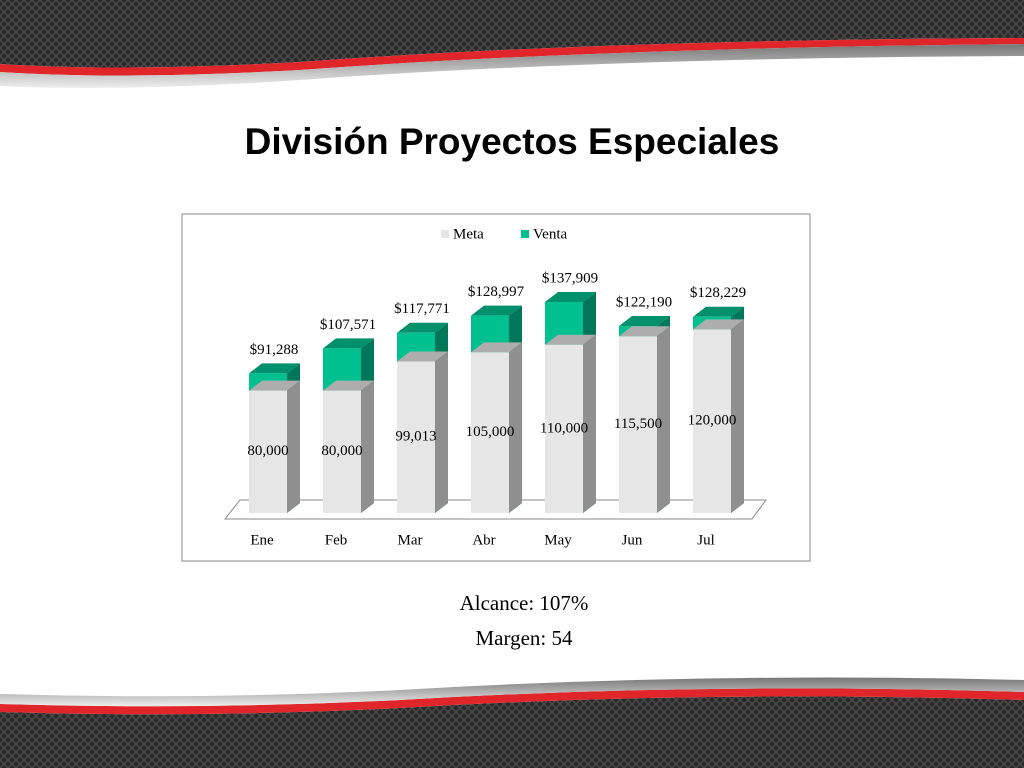  I want to click on data-label: $122,190, so click(644, 302).